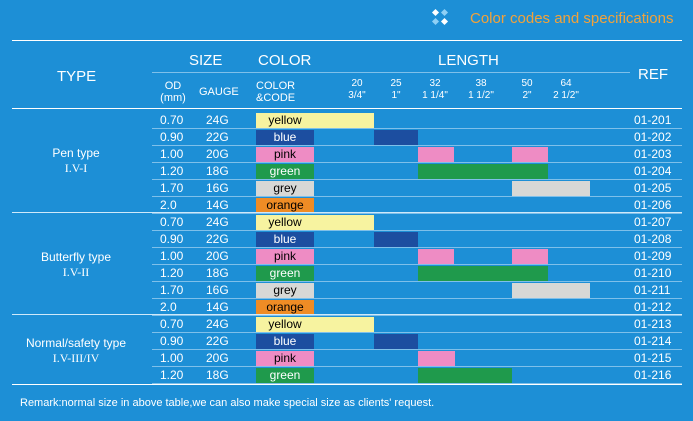 This screenshot has height=421, width=693. What do you see at coordinates (219, 92) in the screenshot?
I see `gauge-header: GAUGE` at bounding box center [219, 92].